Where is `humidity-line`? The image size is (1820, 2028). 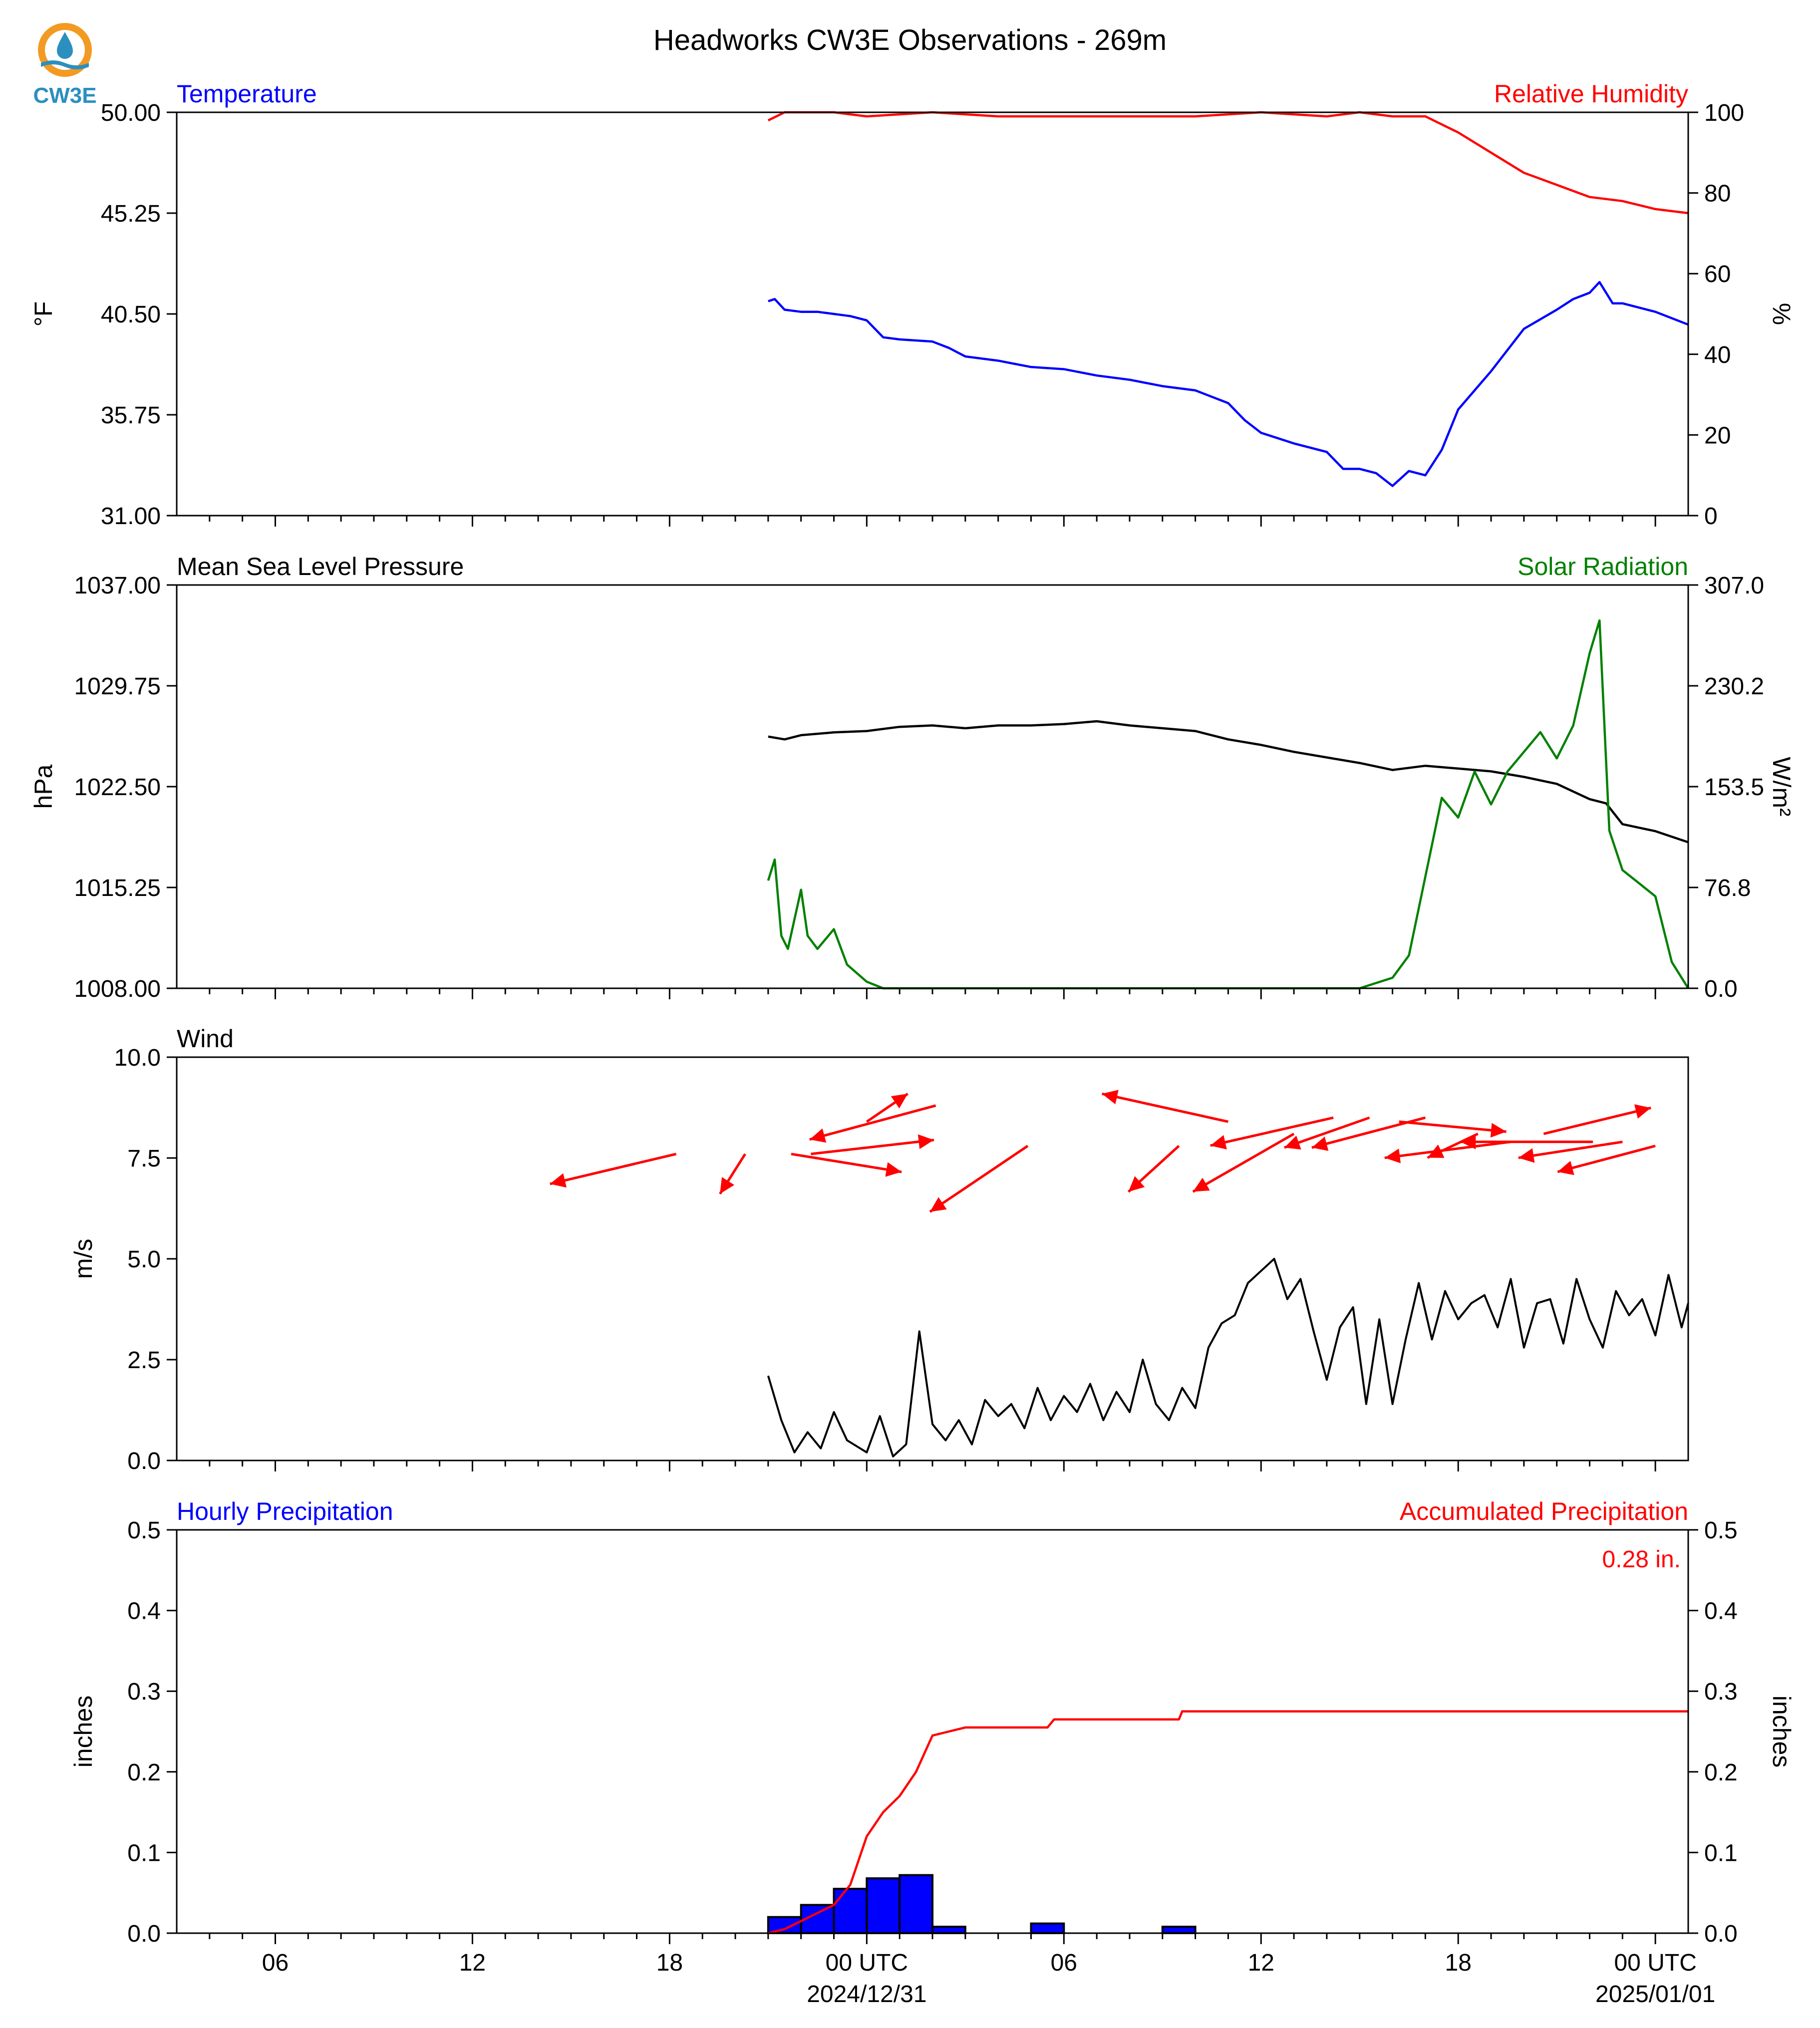 humidity-line is located at coordinates (1228, 163).